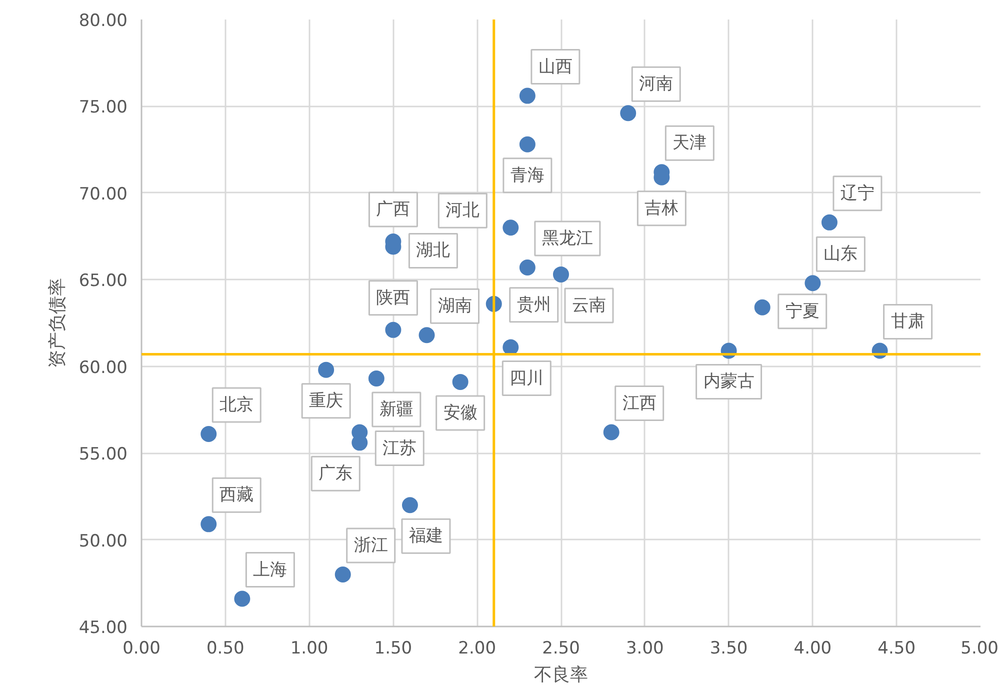 This screenshot has width=998, height=700. I want to click on data-label: 湖南, so click(455, 306).